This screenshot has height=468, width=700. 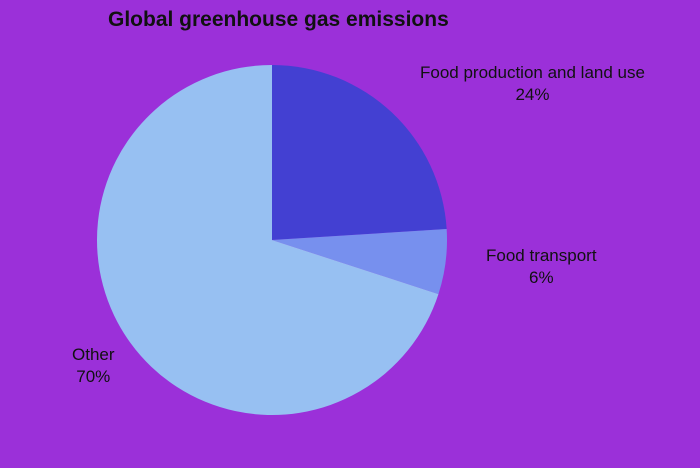 What do you see at coordinates (532, 72) in the screenshot?
I see `slice-label-text: Food production and land use` at bounding box center [532, 72].